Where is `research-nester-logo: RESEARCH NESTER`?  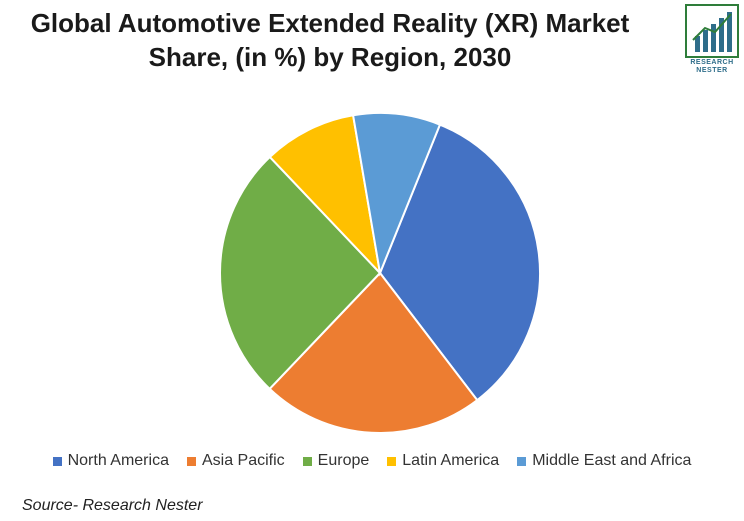 research-nester-logo: RESEARCH NESTER is located at coordinates (712, 40).